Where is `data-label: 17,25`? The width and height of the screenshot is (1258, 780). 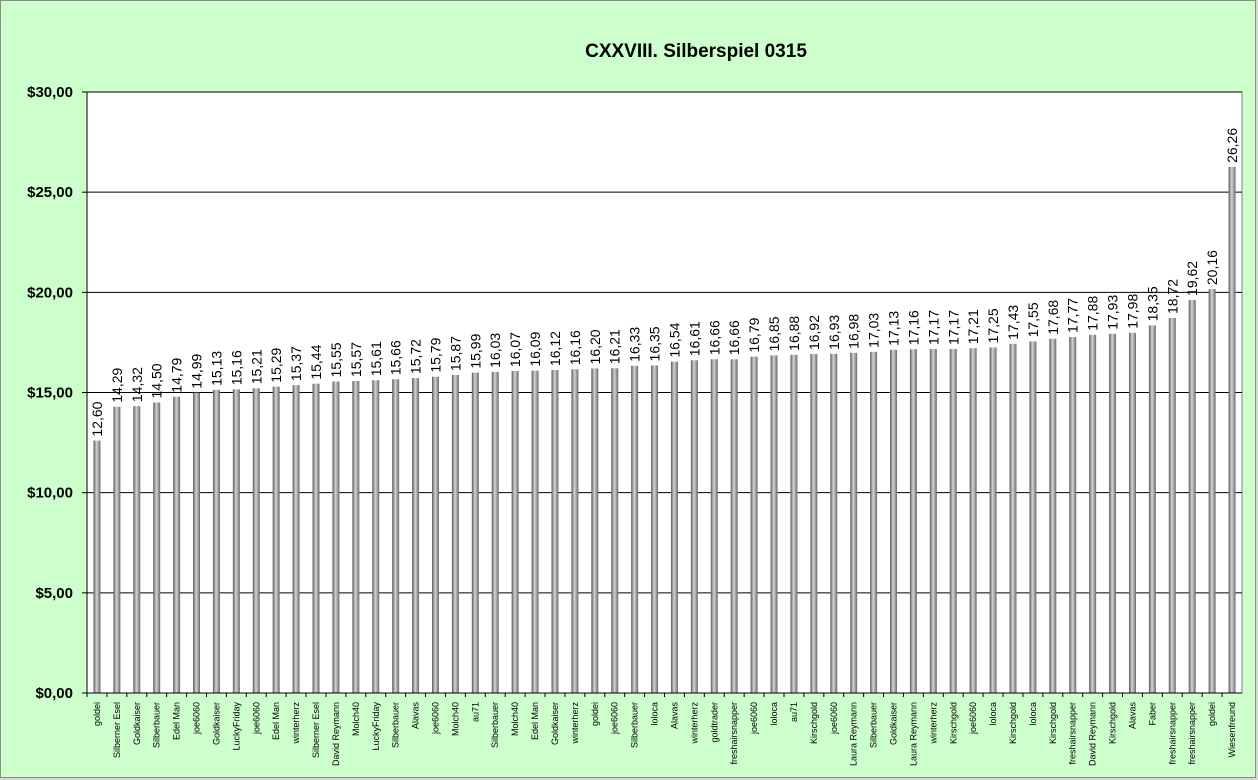 data-label: 17,25 is located at coordinates (993, 325).